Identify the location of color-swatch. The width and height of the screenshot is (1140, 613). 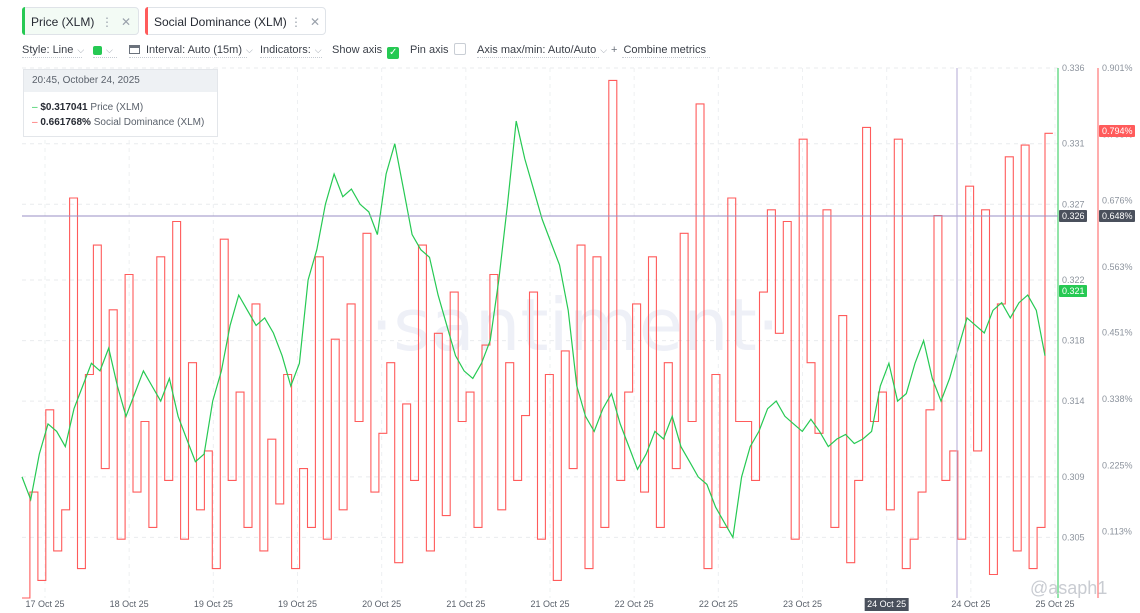
(97, 50).